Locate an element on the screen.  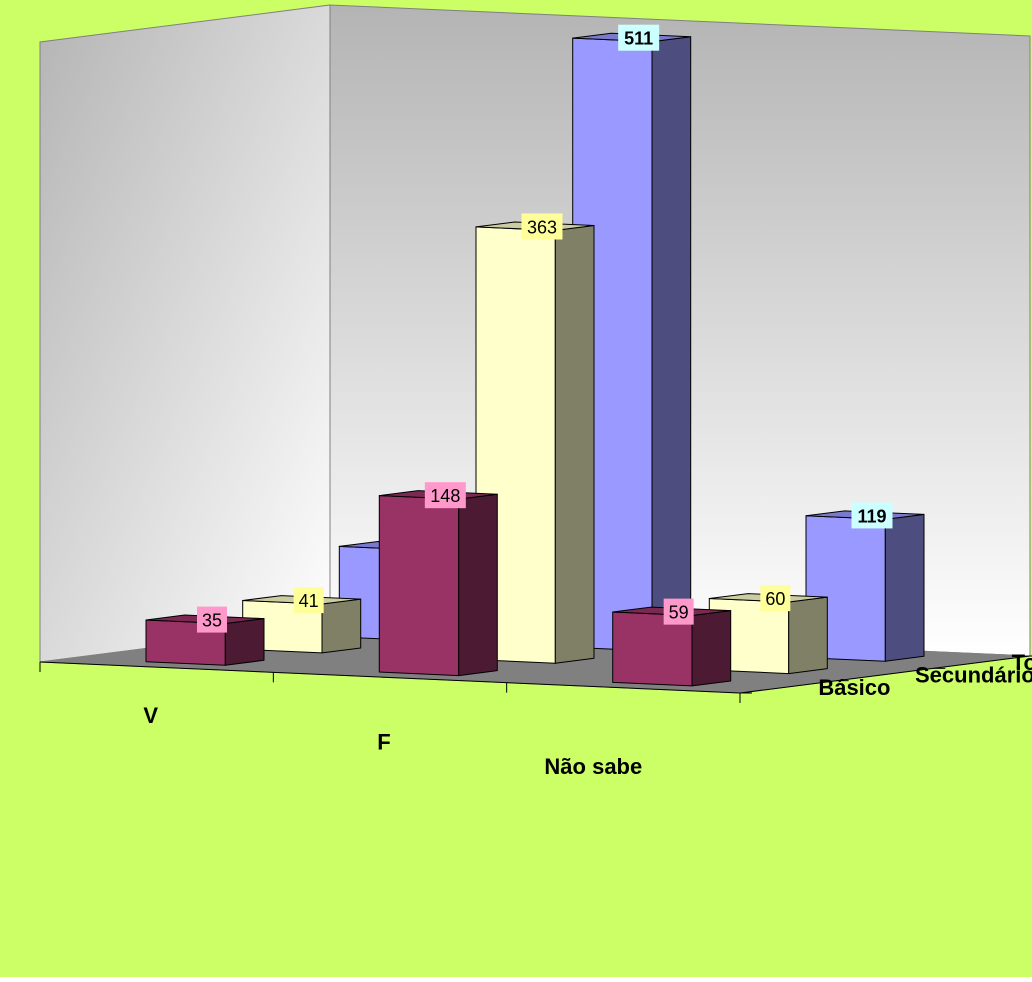
data-label: 511 is located at coordinates (638, 39).